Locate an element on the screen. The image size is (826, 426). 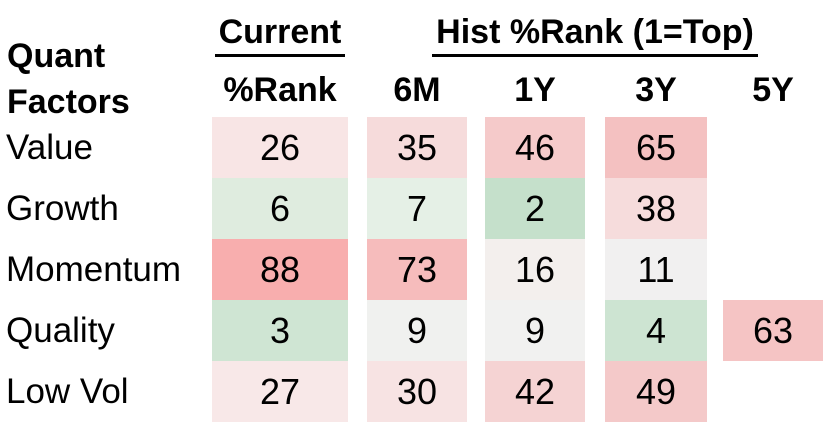
heatmap-cell: 63 is located at coordinates (773, 330).